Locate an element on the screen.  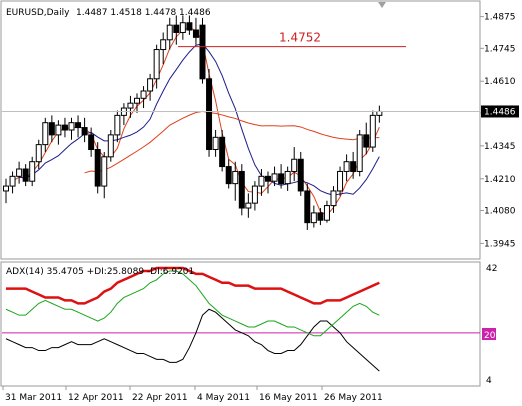
adx-level-marker is located at coordinates (489, 334).